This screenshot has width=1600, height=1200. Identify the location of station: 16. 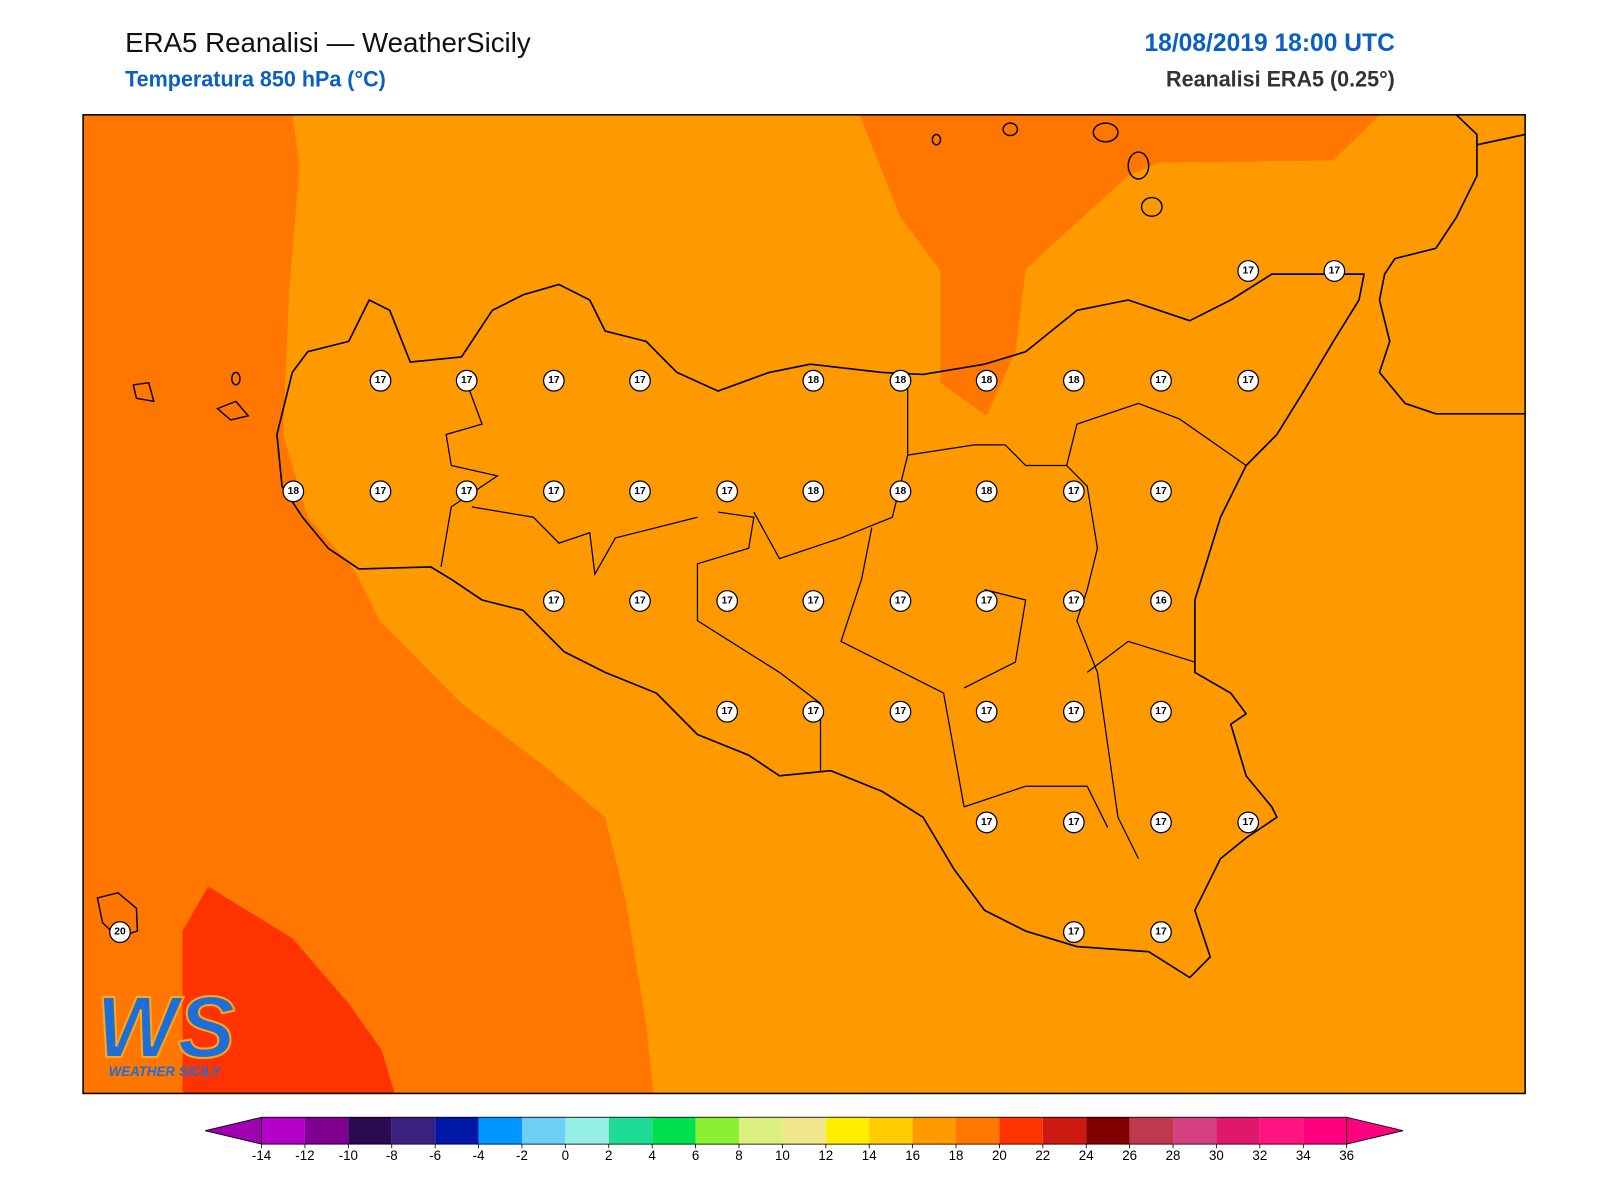
(1161, 601).